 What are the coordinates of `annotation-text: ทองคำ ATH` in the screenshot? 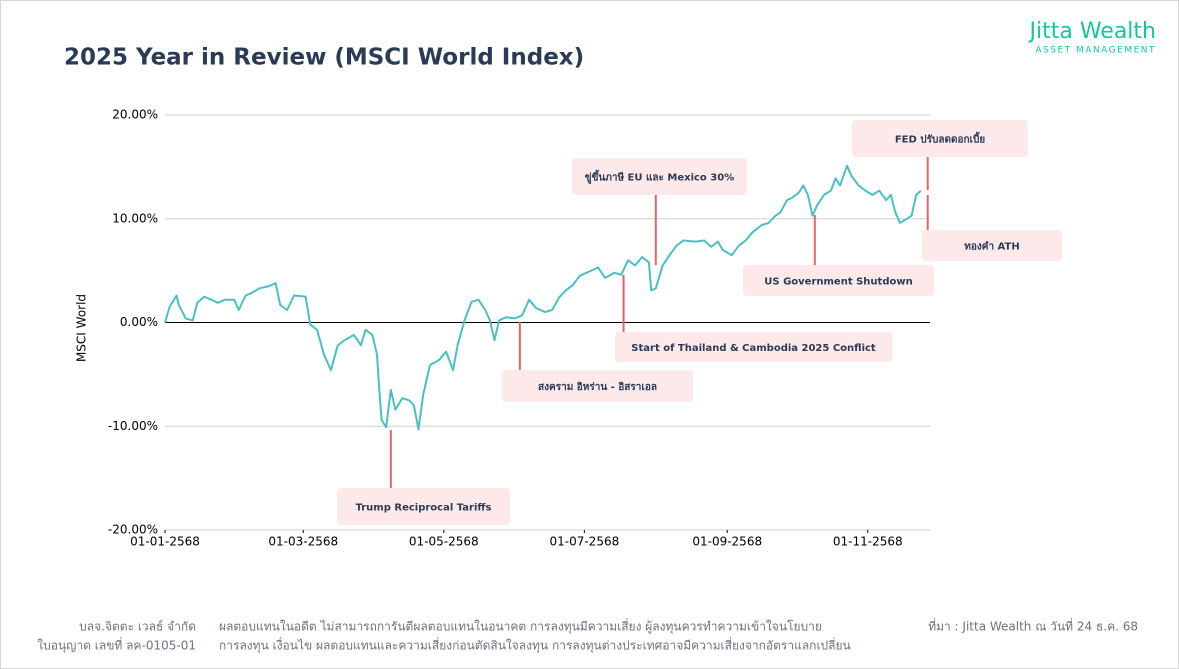 It's located at (991, 247).